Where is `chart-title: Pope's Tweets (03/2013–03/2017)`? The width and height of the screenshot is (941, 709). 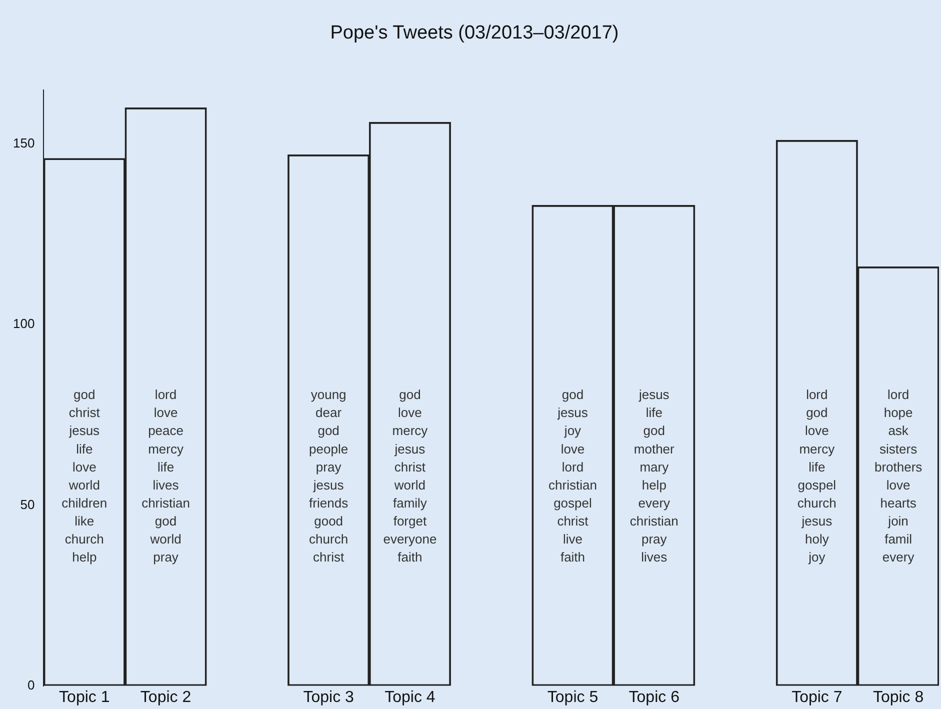 chart-title: Pope's Tweets (03/2013–03/2017) is located at coordinates (474, 33).